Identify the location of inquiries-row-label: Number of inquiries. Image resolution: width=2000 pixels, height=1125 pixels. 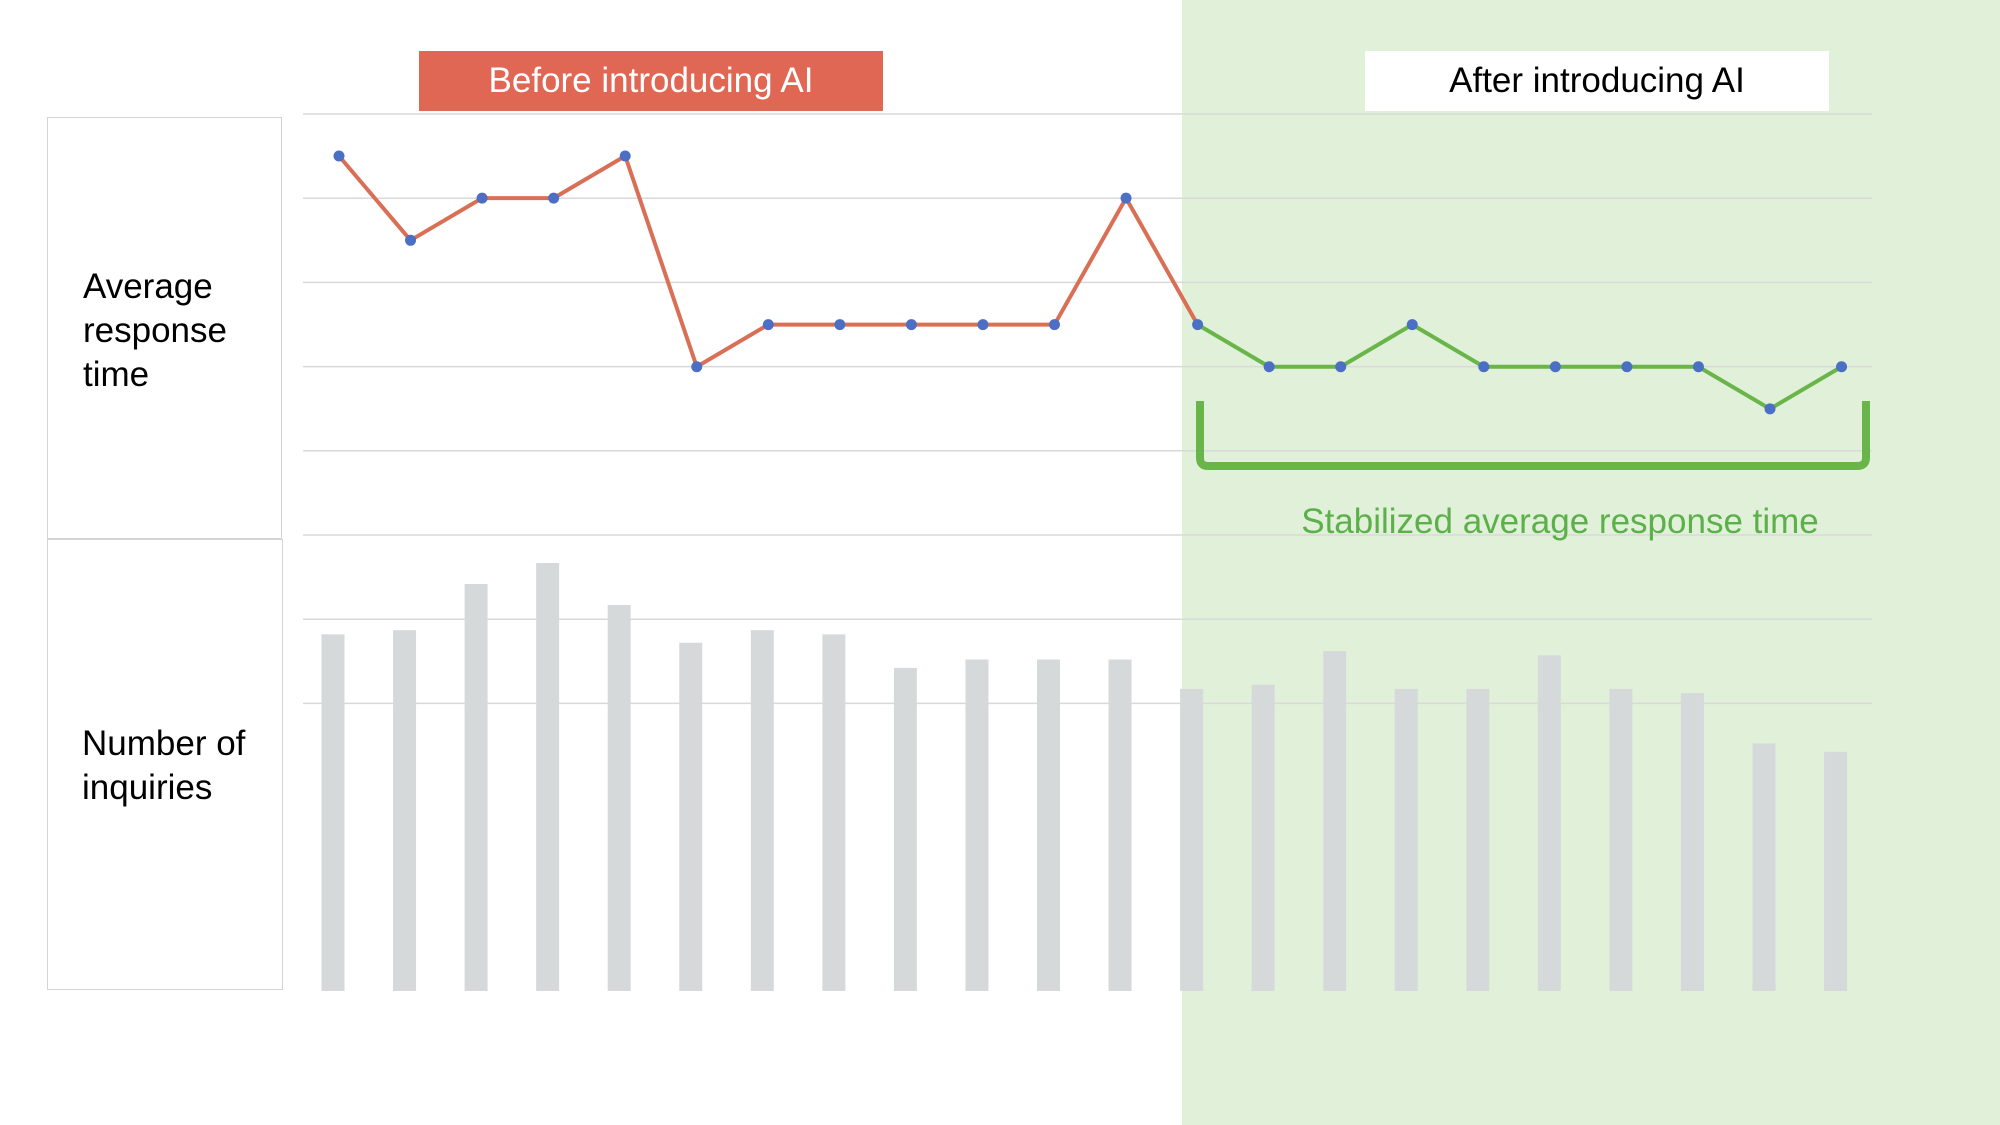
(164, 765).